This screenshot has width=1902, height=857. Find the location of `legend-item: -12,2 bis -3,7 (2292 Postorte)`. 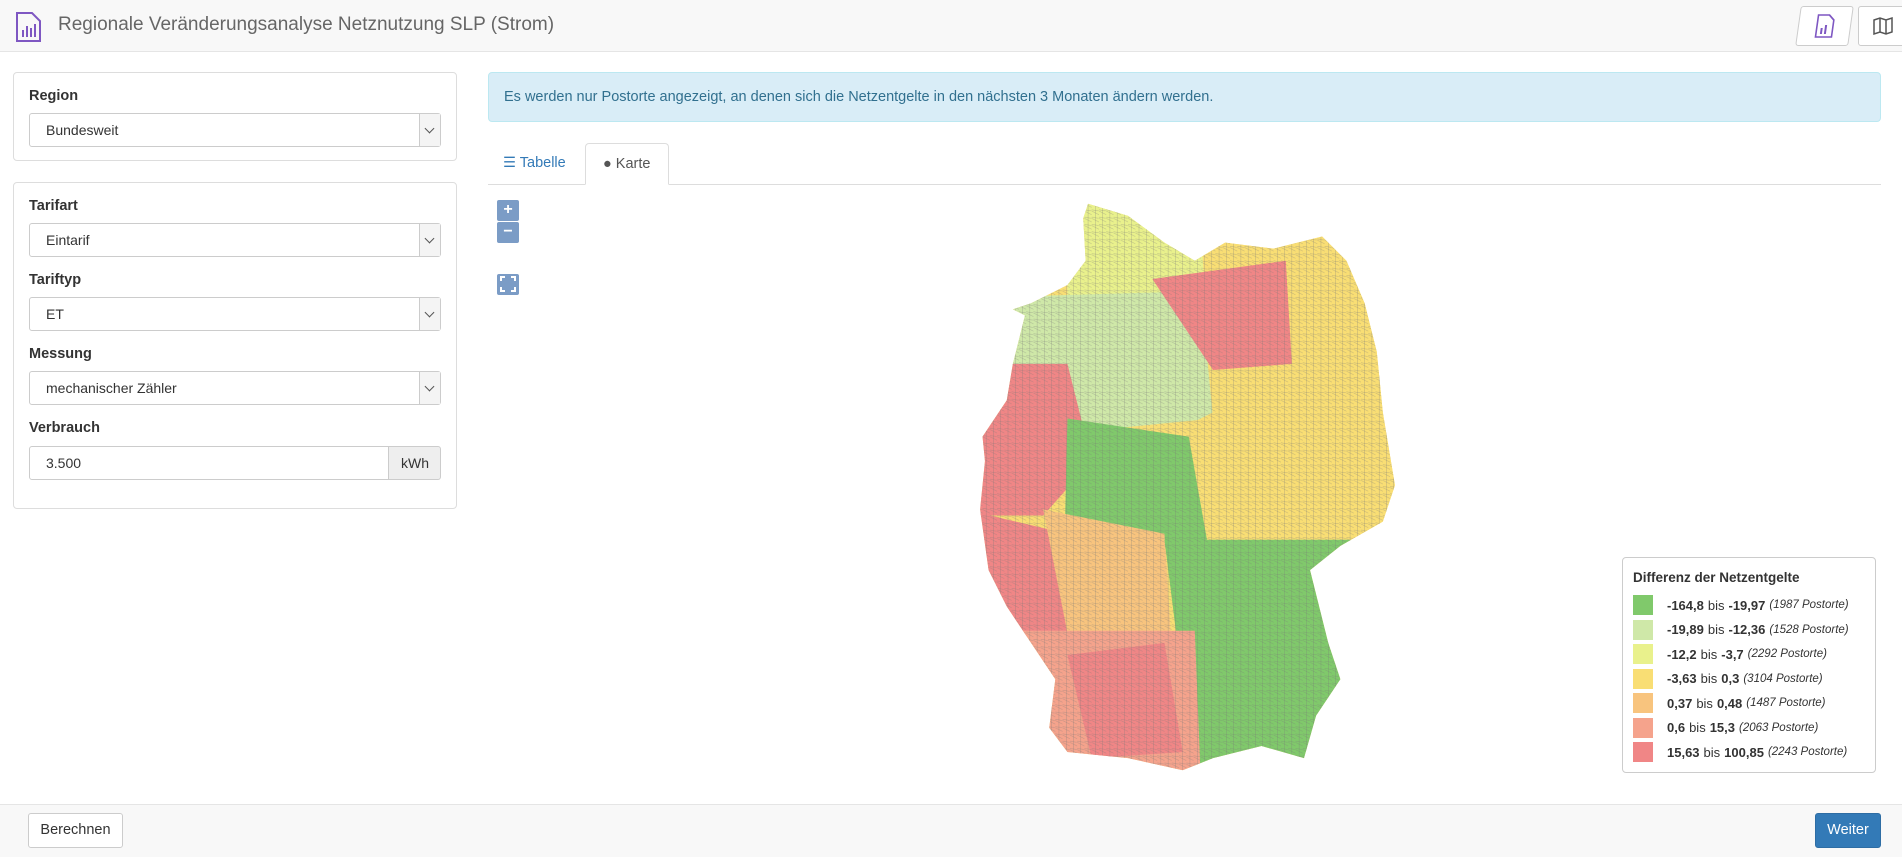

legend-item: -12,2 bis -3,7 (2292 Postorte) is located at coordinates (1749, 654).